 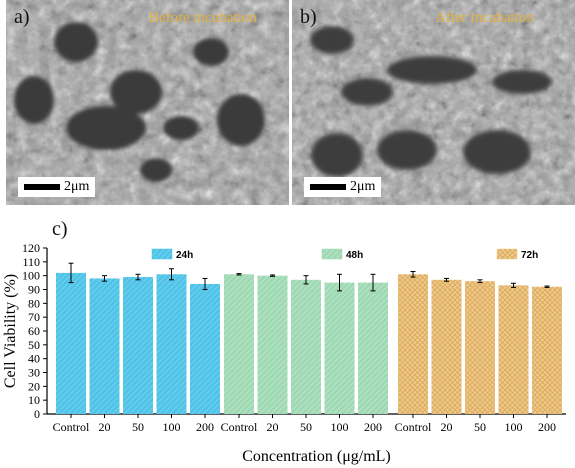 I want to click on bar-48h-Control, so click(x=239, y=344).